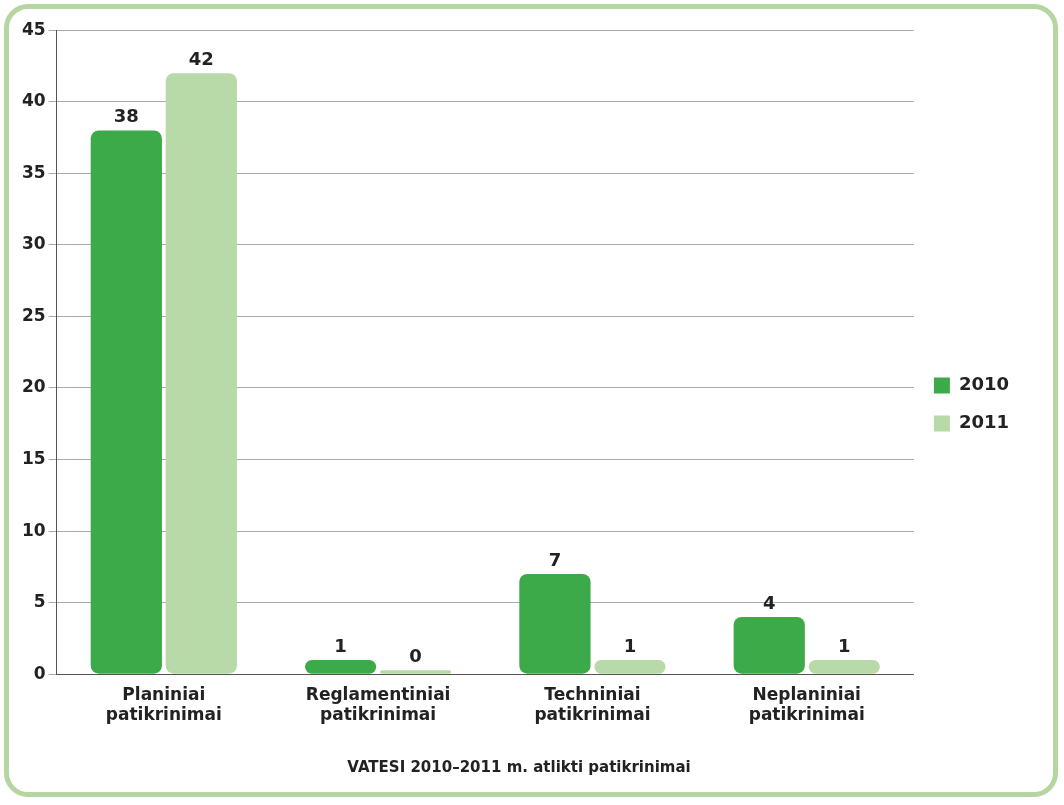  Describe the element at coordinates (163, 704) in the screenshot. I see `x-tick-label: Planiniai patikrinimai` at that location.